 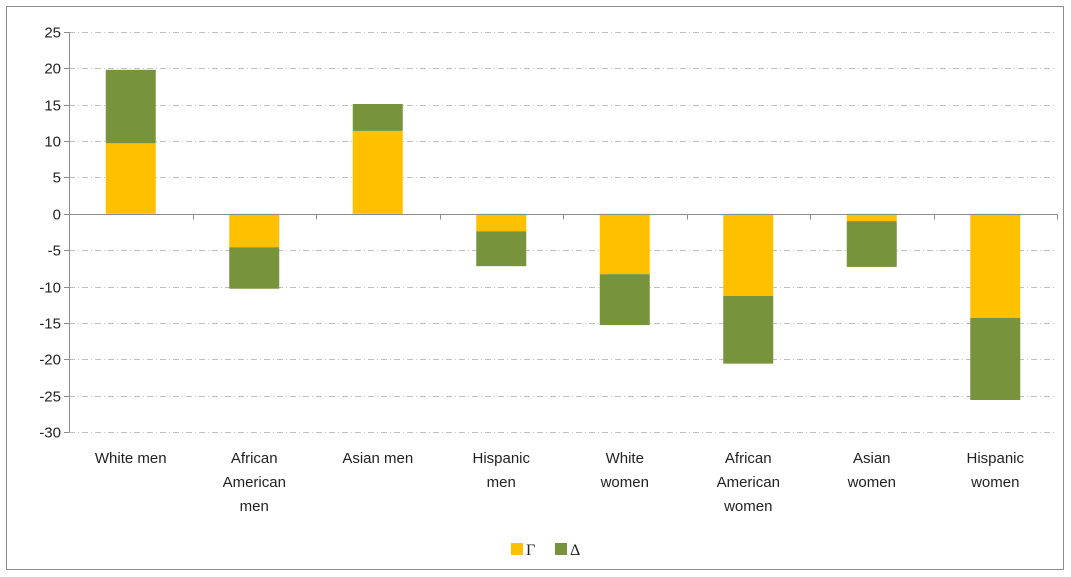 I want to click on legend-swatch-gamma, so click(x=517, y=549).